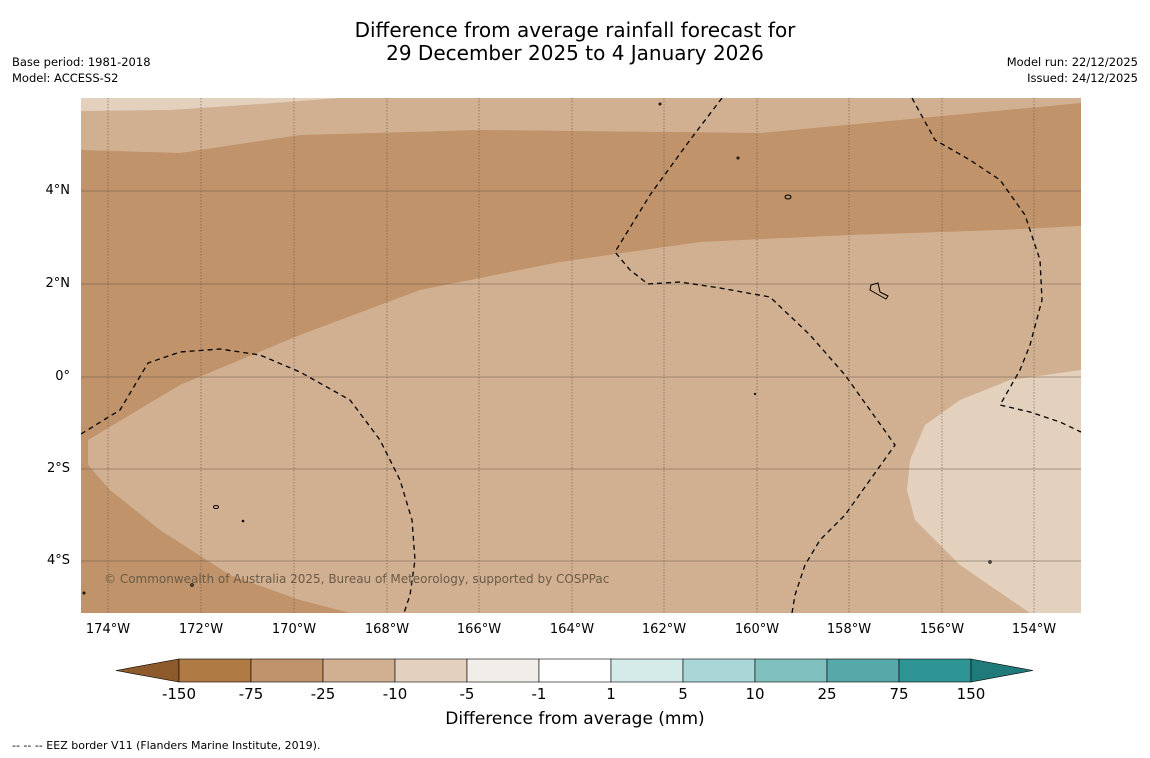 This screenshot has width=1150, height=758. I want to click on colorbar-tick: 10, so click(755, 694).